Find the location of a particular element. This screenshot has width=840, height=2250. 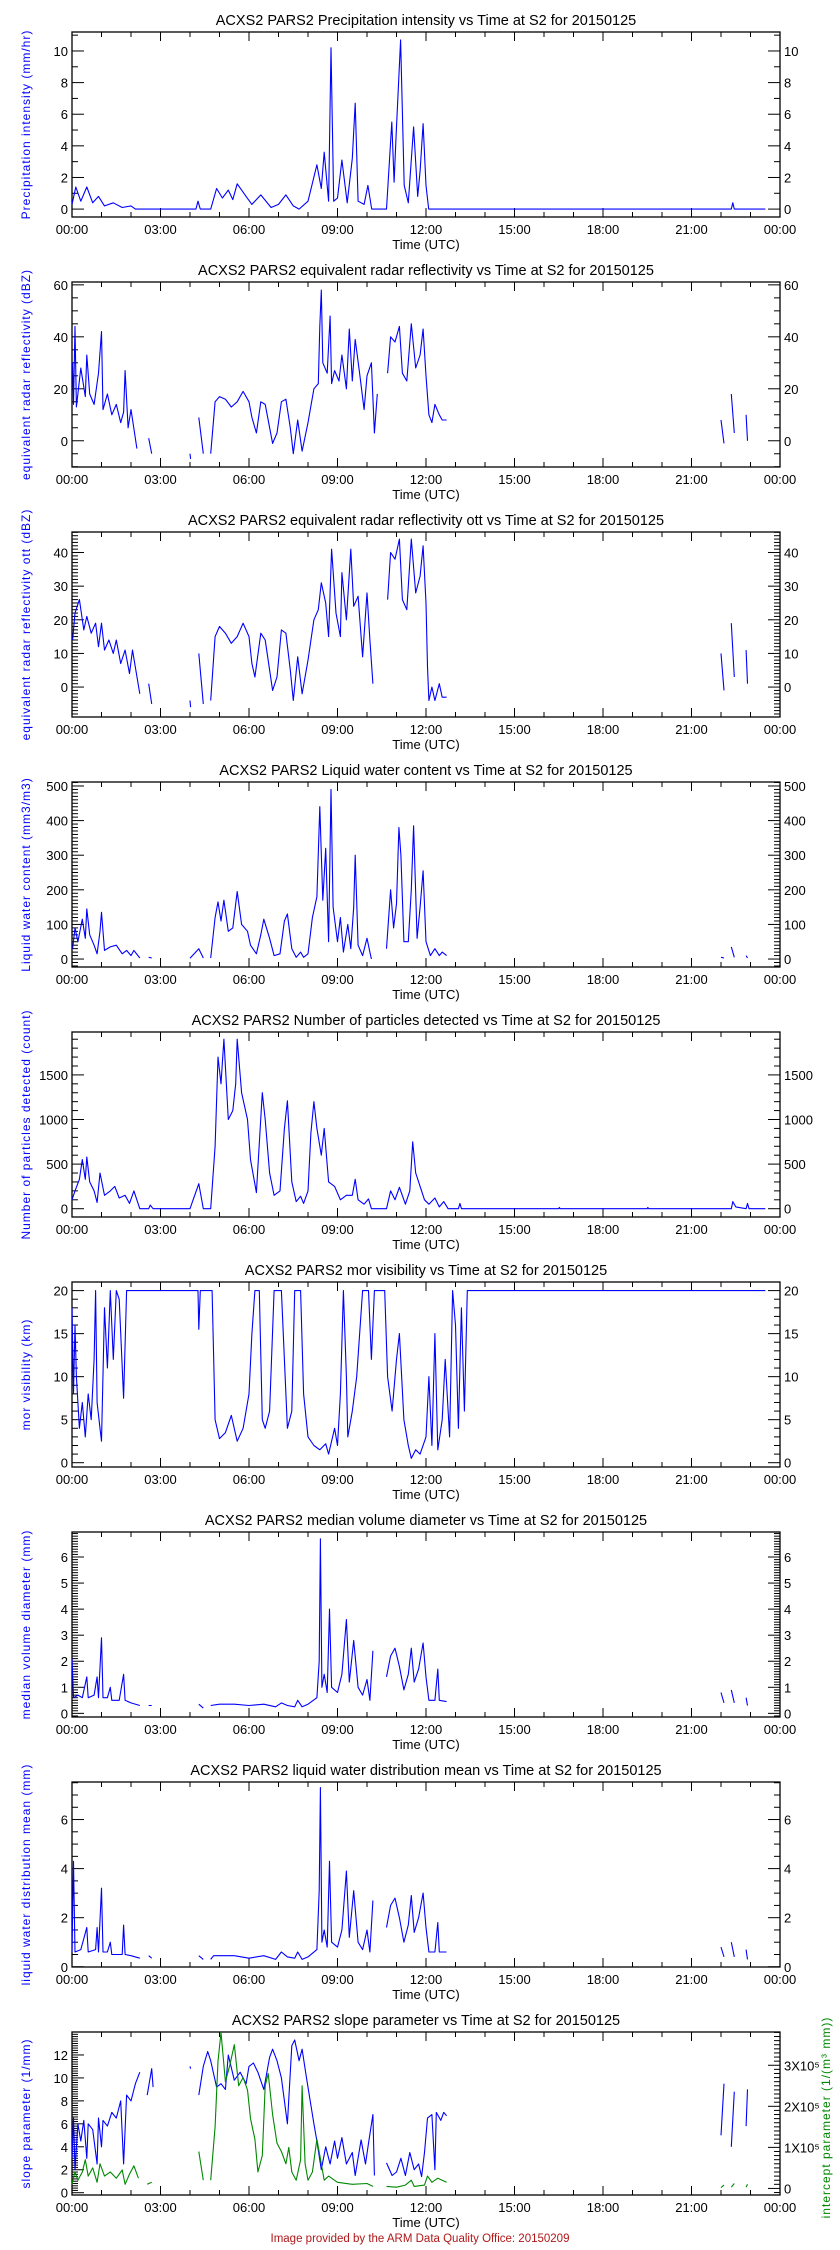

series-line-intercept-parameter is located at coordinates (409, 2110).